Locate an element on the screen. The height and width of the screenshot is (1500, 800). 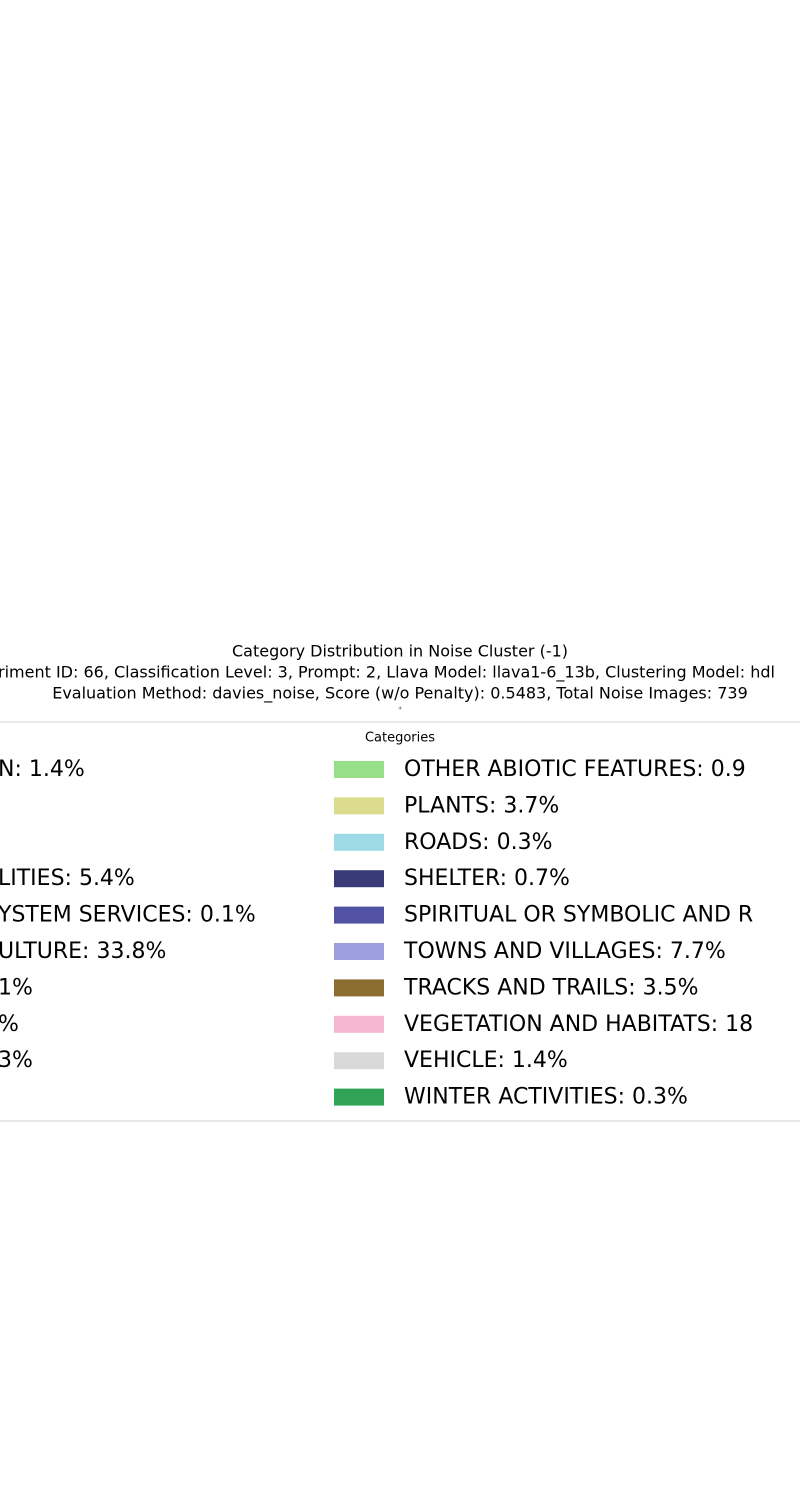
legend-label: TRACKS AND TRAILS: 3.5% is located at coordinates (551, 987).